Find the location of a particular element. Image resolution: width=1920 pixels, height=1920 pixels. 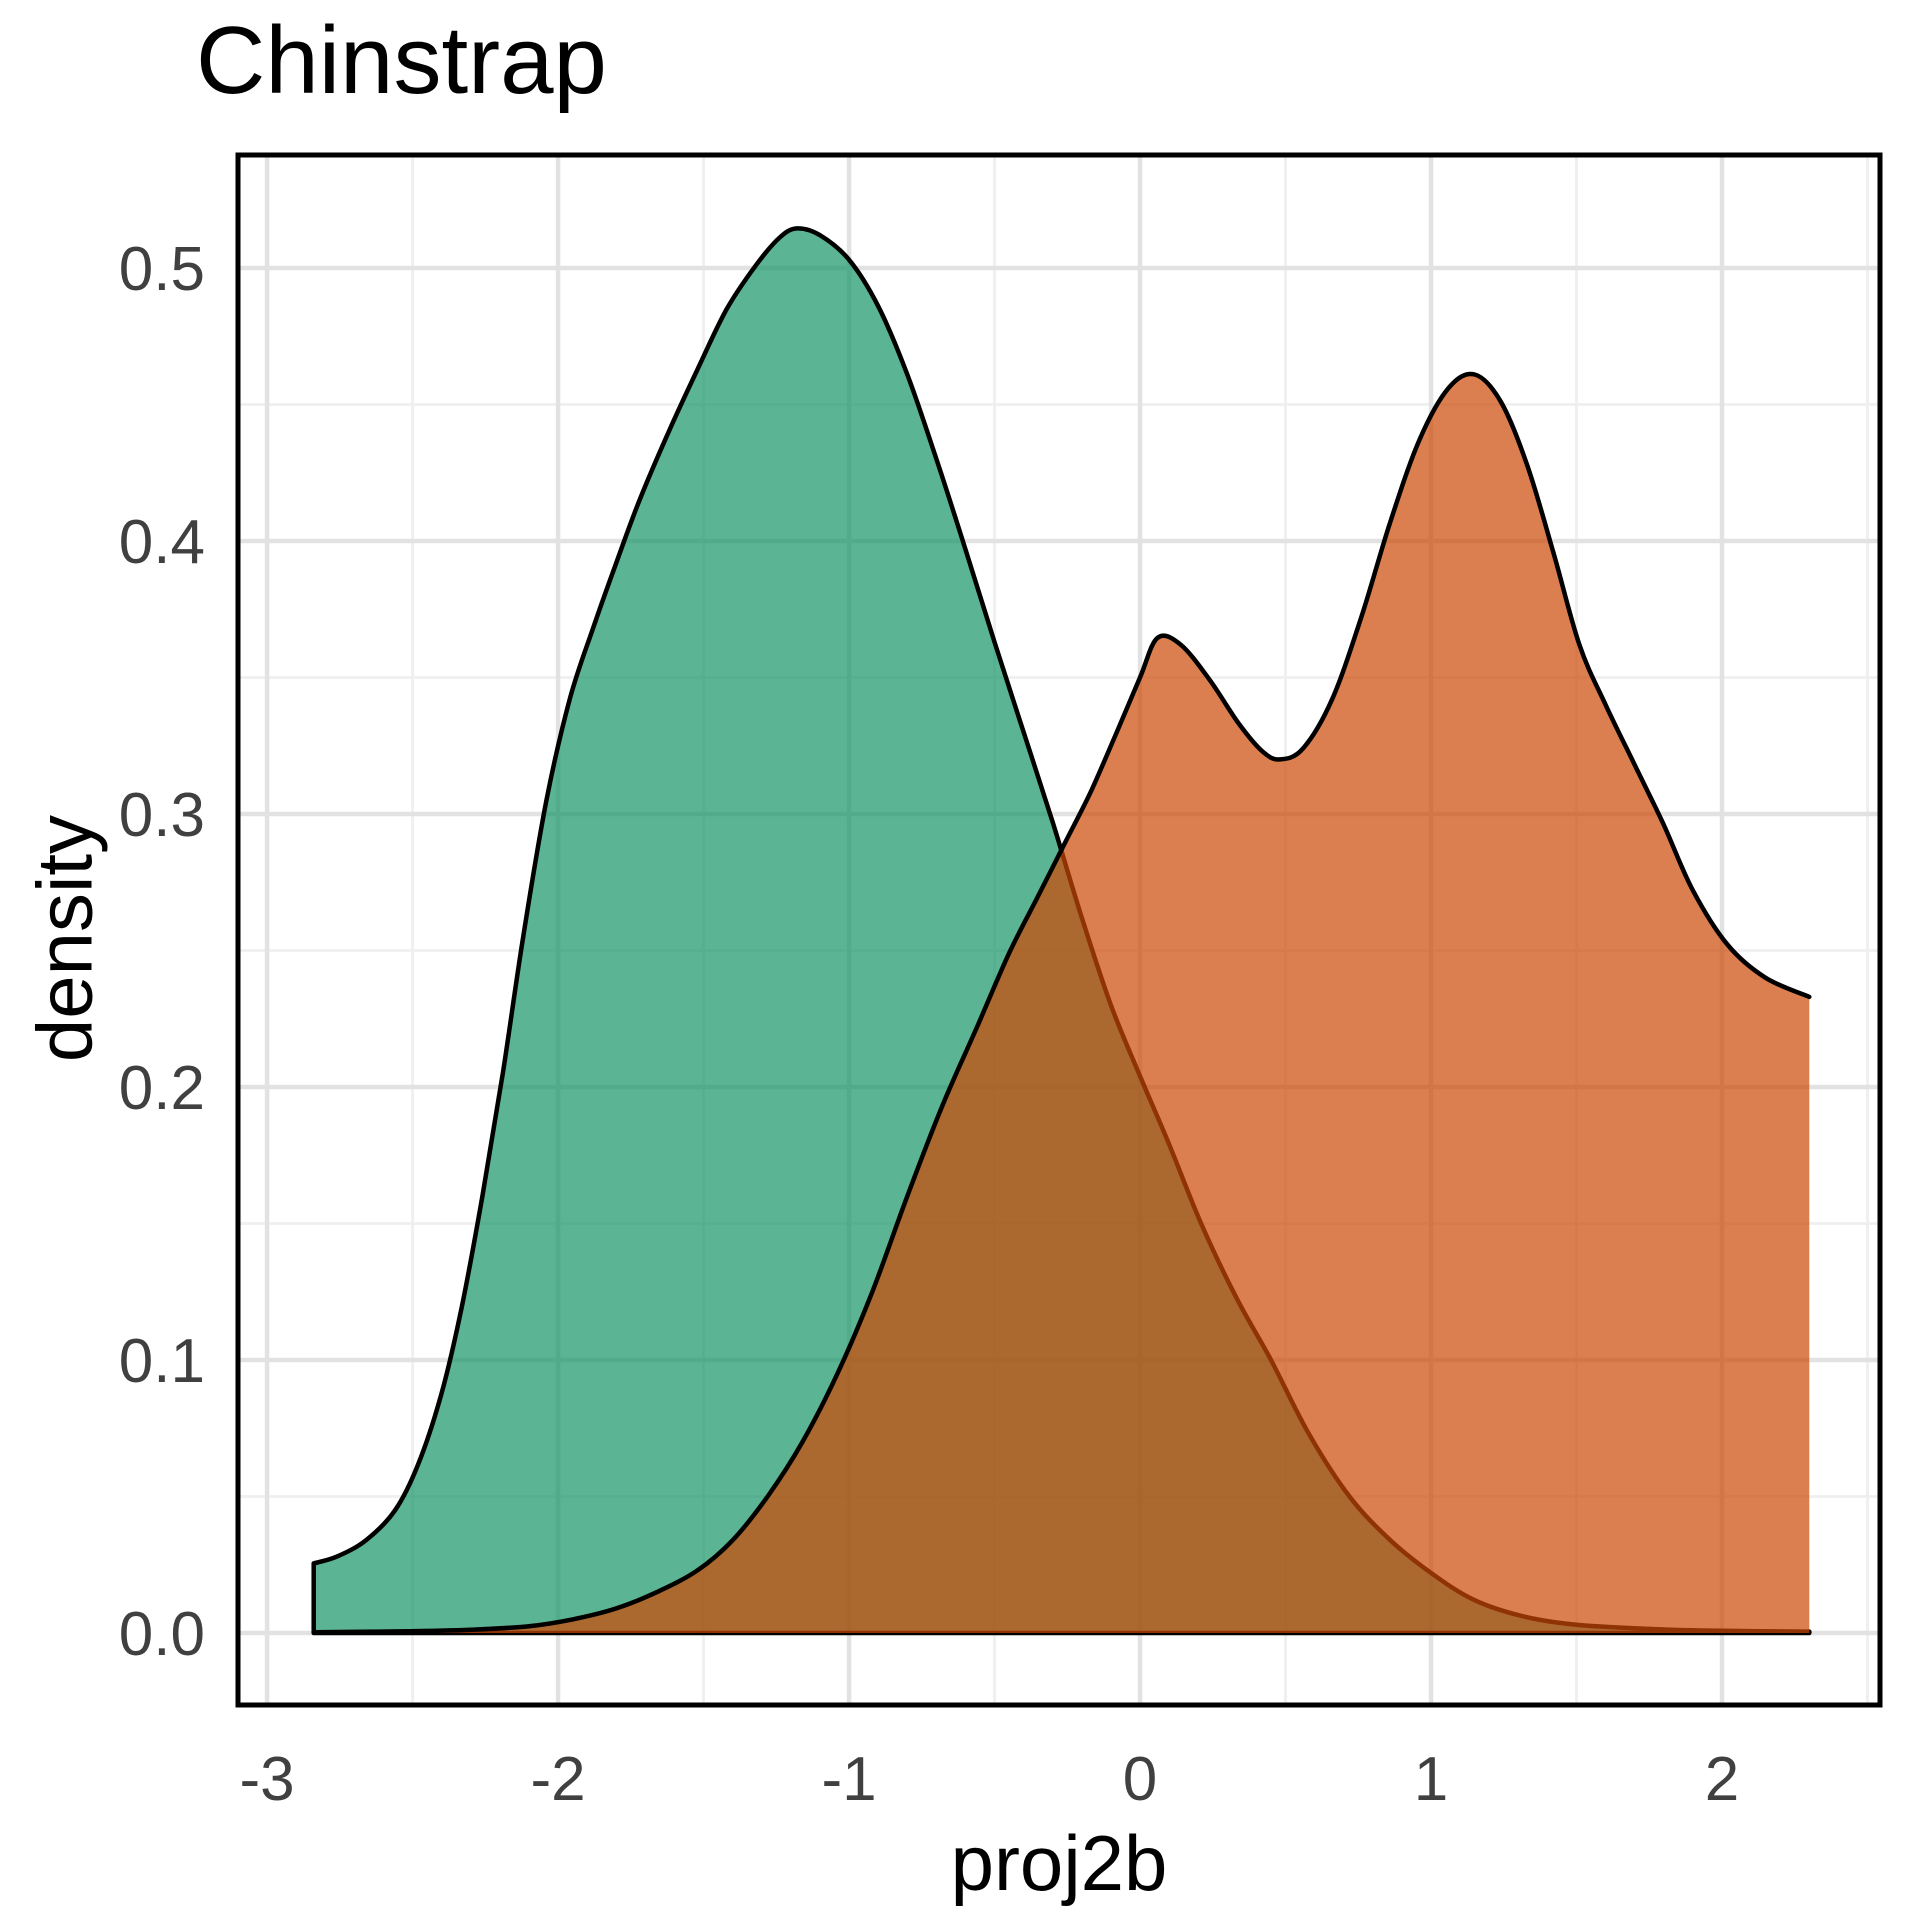

x-tick-label: 0 is located at coordinates (1140, 1779).